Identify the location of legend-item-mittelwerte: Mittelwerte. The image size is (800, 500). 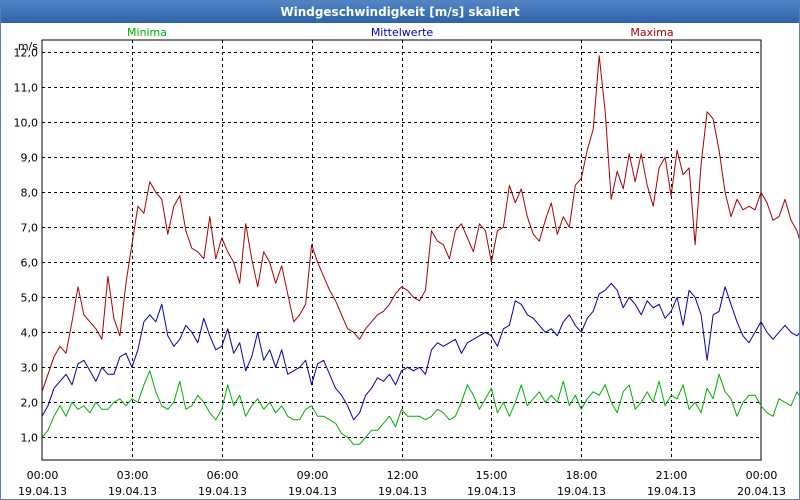
(402, 32).